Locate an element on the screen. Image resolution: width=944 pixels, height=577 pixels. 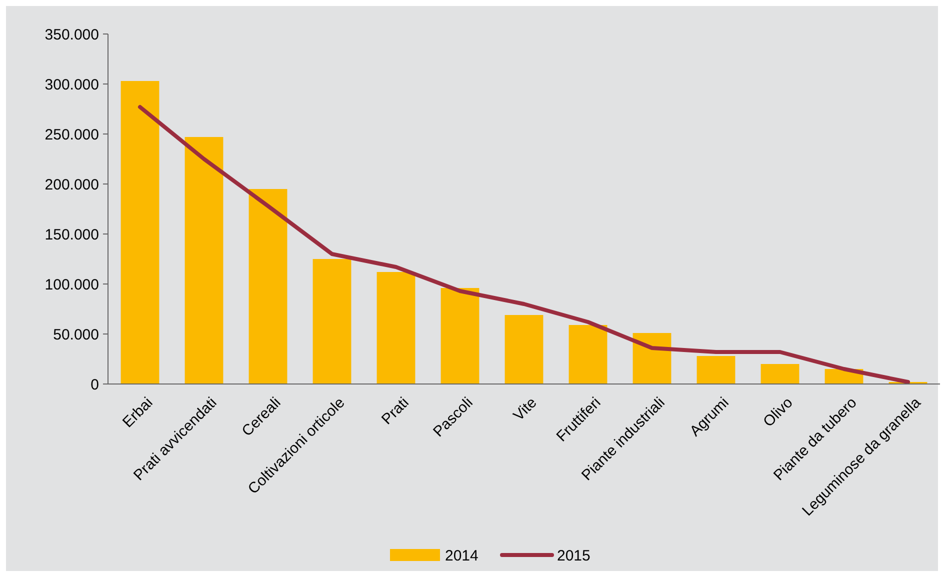
y-tick-label: 50.000 is located at coordinates (76, 335).